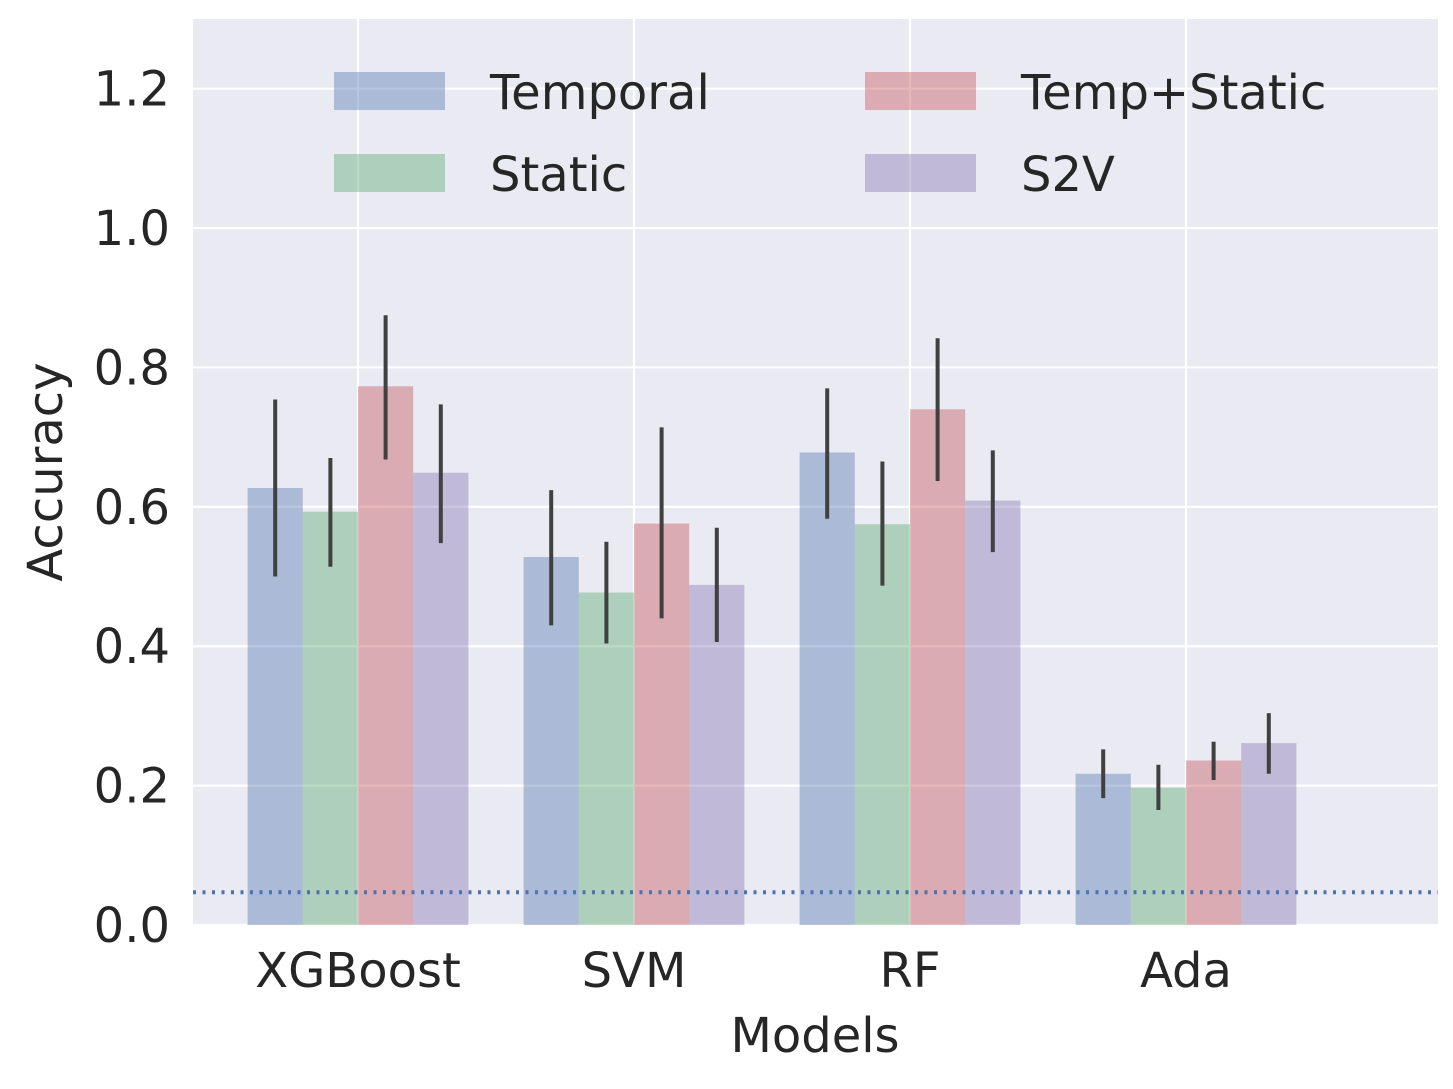  Describe the element at coordinates (46, 471) in the screenshot. I see `y-axis-label: Accuracy` at that location.